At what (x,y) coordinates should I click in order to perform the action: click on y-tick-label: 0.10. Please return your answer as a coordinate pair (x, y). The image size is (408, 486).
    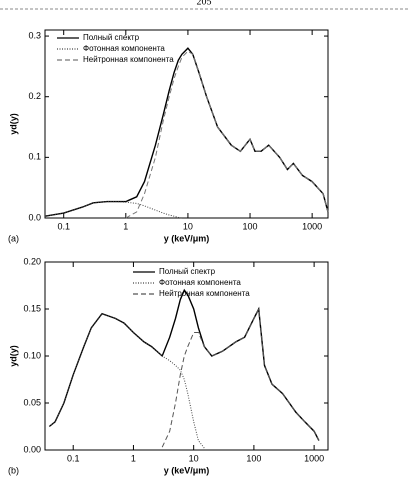
    Looking at the image, I should click on (32, 355).